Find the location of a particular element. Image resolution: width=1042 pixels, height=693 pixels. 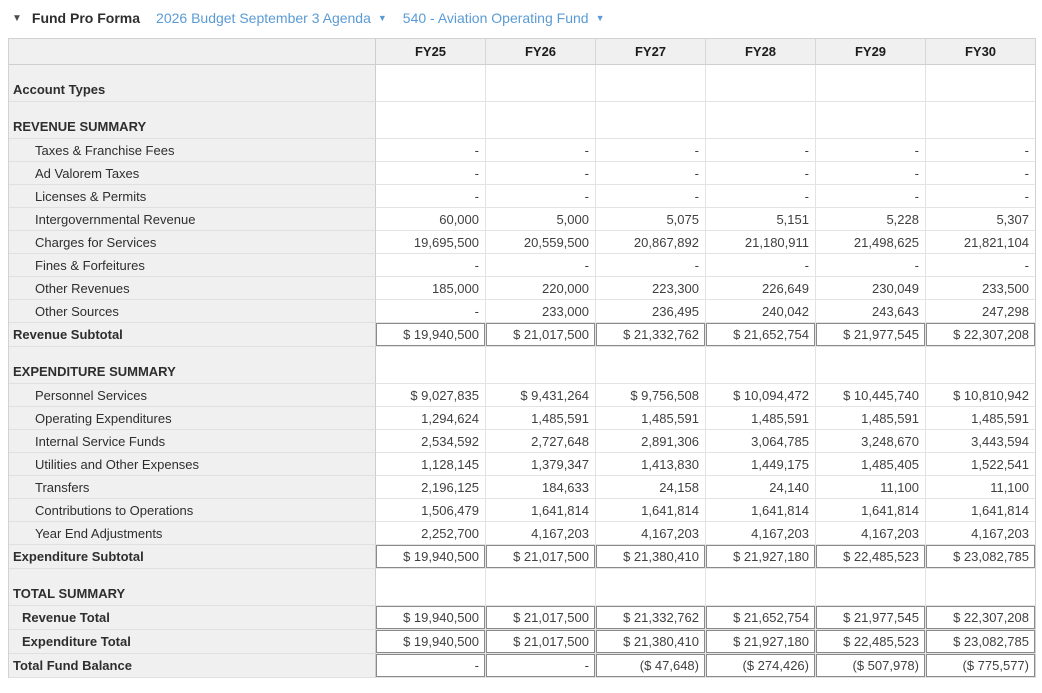

row-label: Licenses & Permits is located at coordinates (192, 196).